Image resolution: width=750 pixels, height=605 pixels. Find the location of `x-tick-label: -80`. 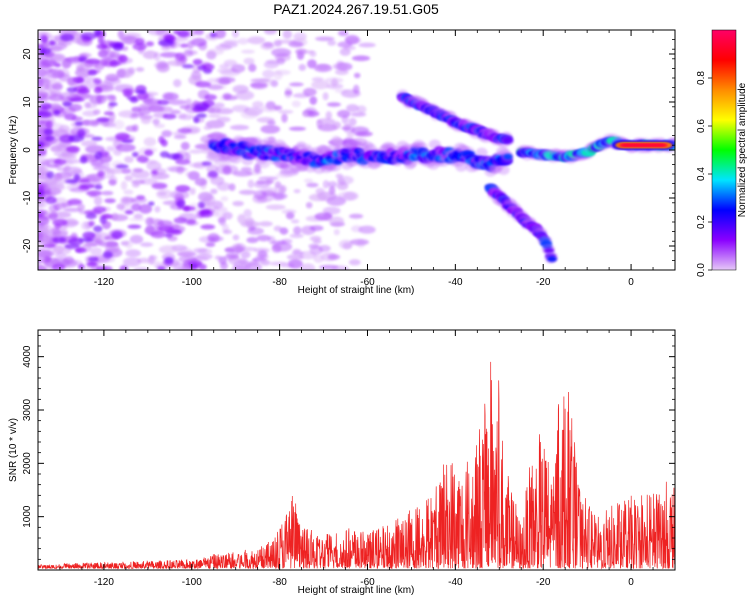

x-tick-label: -80 is located at coordinates (279, 282).